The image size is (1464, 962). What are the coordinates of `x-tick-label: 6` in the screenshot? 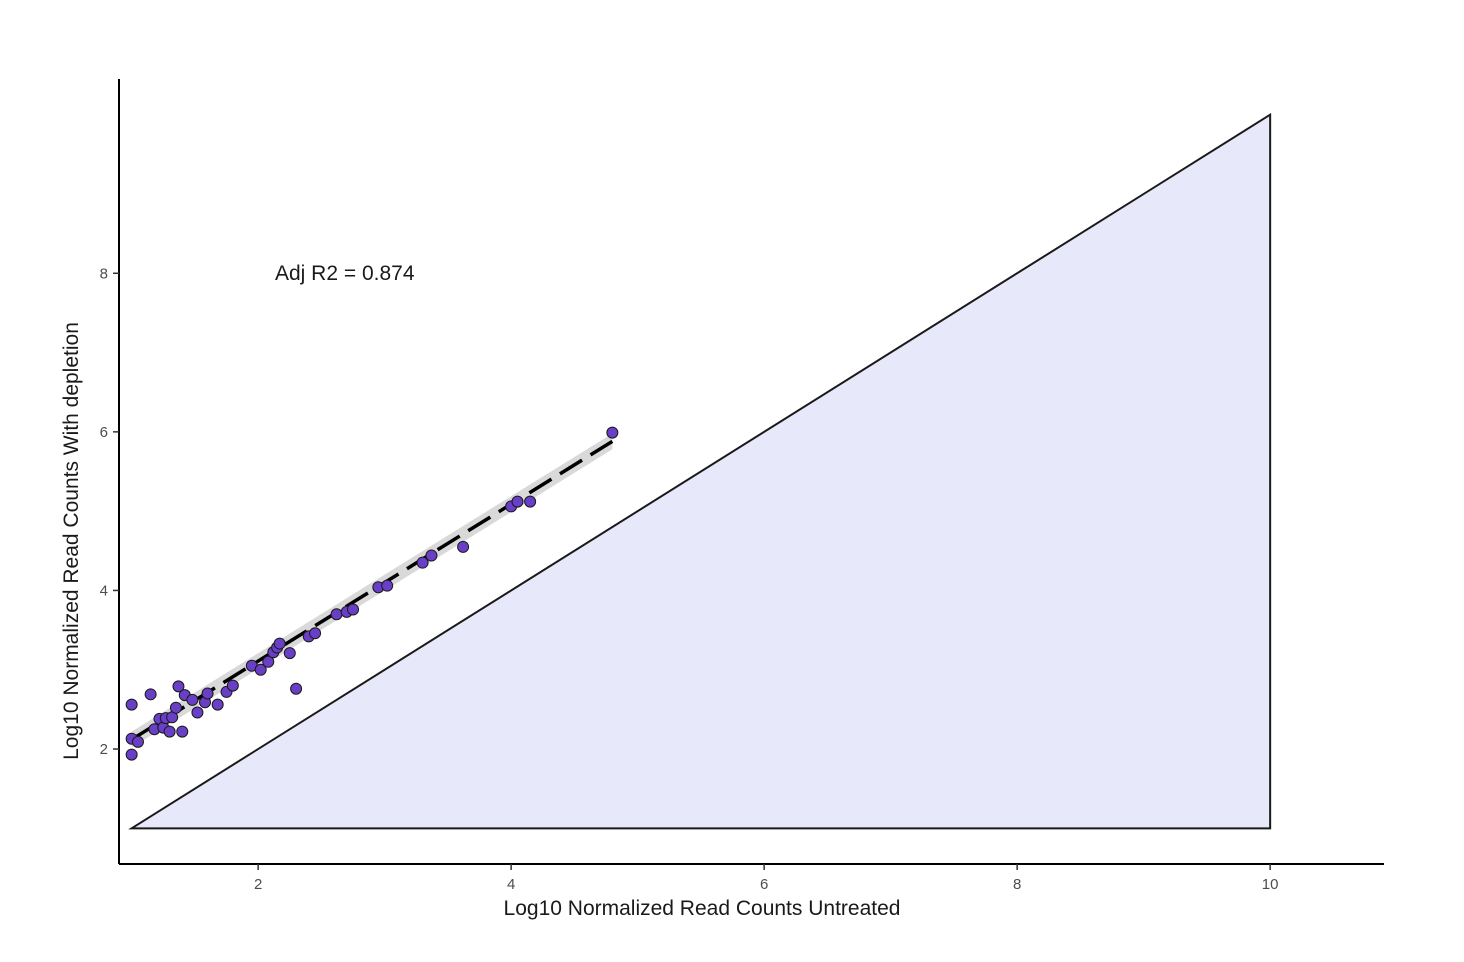 It's located at (764, 884).